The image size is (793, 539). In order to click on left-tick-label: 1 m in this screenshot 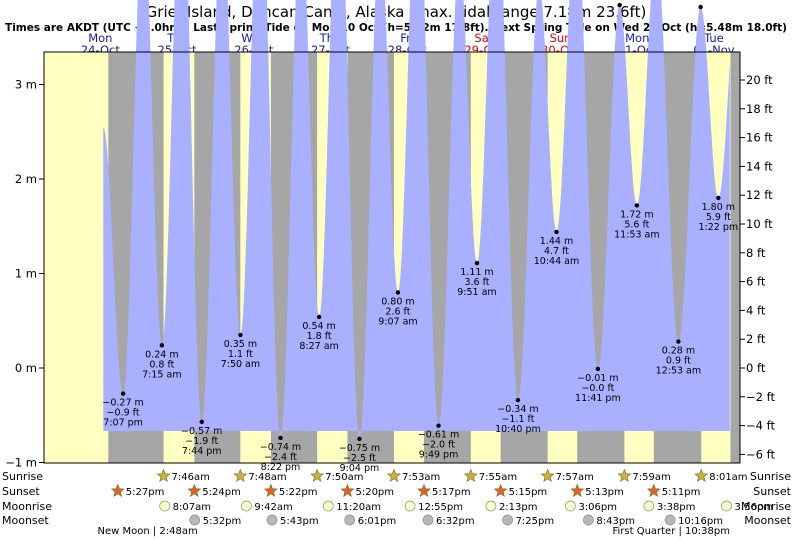, I will do `click(26, 274)`.